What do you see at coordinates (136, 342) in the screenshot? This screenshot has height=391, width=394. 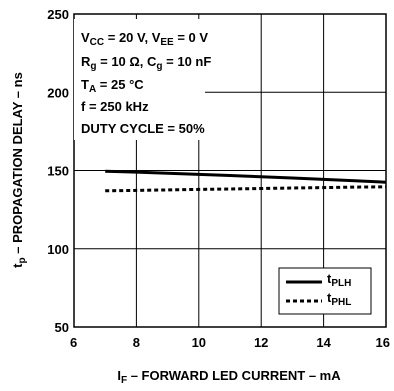 I see `x-tick-8: 8` at bounding box center [136, 342].